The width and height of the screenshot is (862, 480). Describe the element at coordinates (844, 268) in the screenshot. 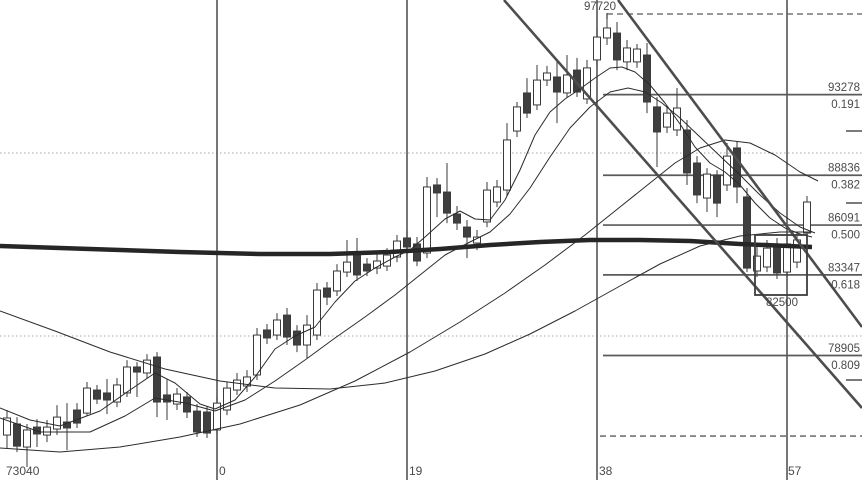

I see `fib-price-label: 83347` at that location.